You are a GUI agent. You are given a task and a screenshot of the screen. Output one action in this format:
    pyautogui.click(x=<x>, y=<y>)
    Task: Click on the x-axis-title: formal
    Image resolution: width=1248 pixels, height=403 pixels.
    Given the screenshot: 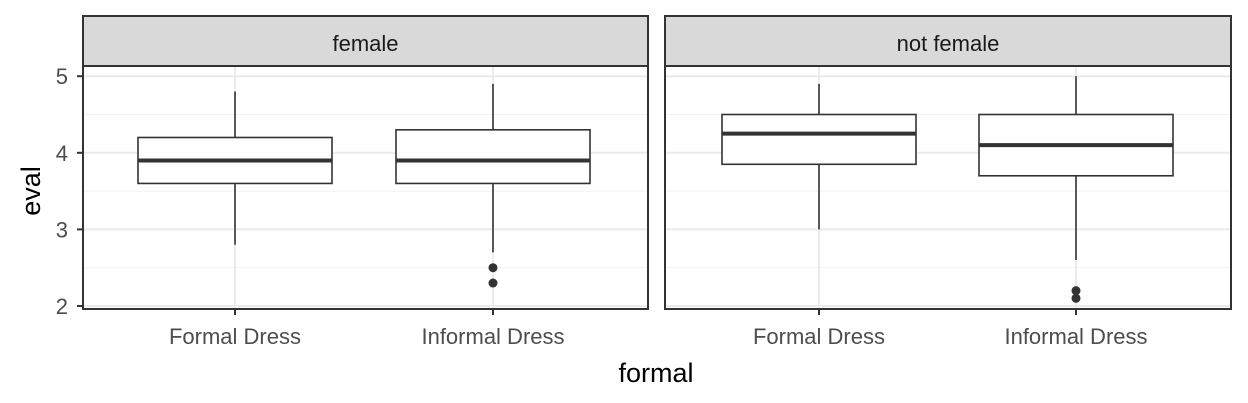 What is the action you would take?
    pyautogui.click(x=655, y=373)
    